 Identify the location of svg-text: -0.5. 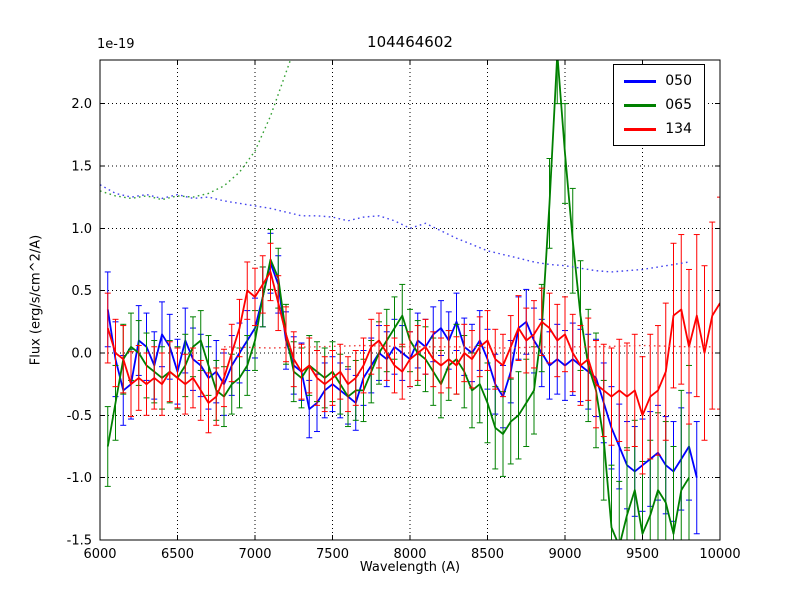
(79, 416).